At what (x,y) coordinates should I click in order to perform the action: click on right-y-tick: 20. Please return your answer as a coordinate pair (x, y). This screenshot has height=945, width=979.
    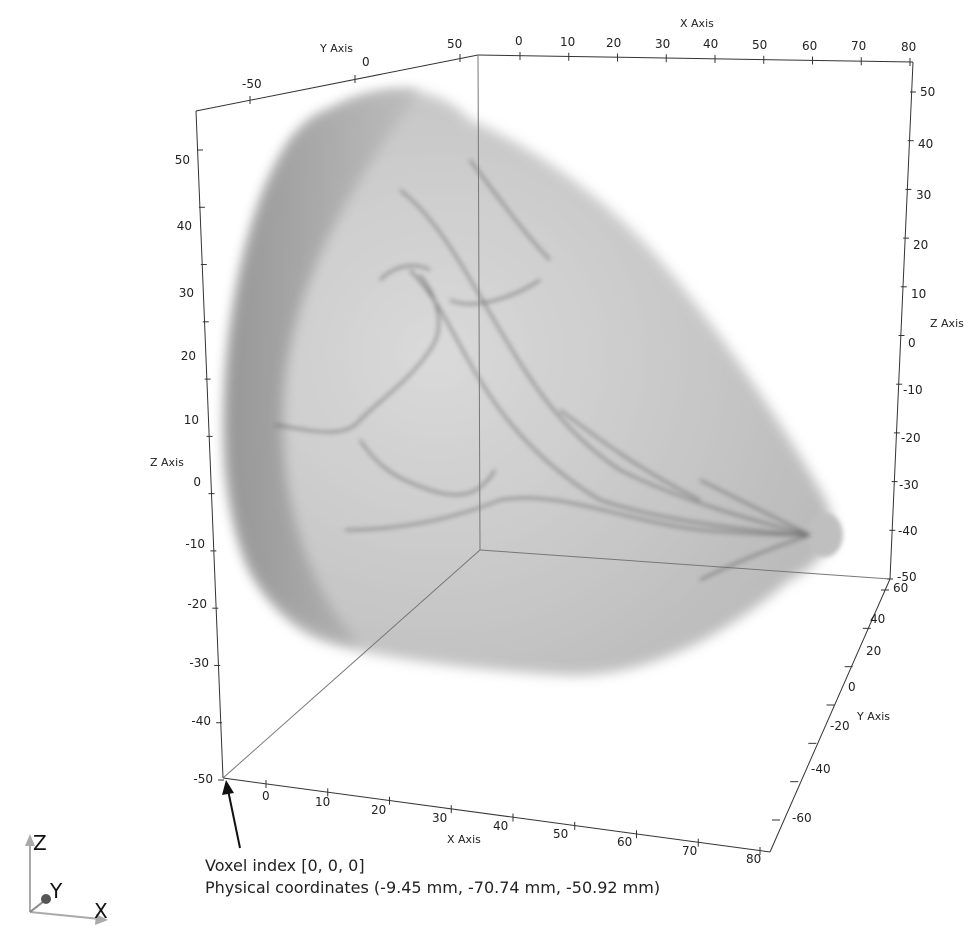
    Looking at the image, I should click on (873, 651).